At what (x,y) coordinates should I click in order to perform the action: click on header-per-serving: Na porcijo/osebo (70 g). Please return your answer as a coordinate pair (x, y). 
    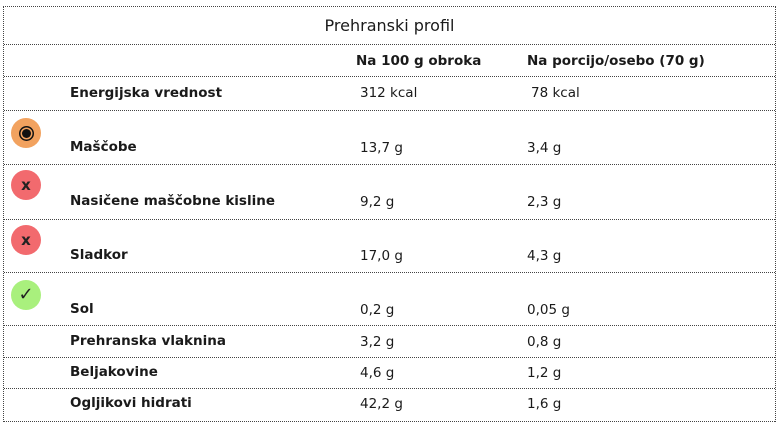
    Looking at the image, I should click on (616, 61).